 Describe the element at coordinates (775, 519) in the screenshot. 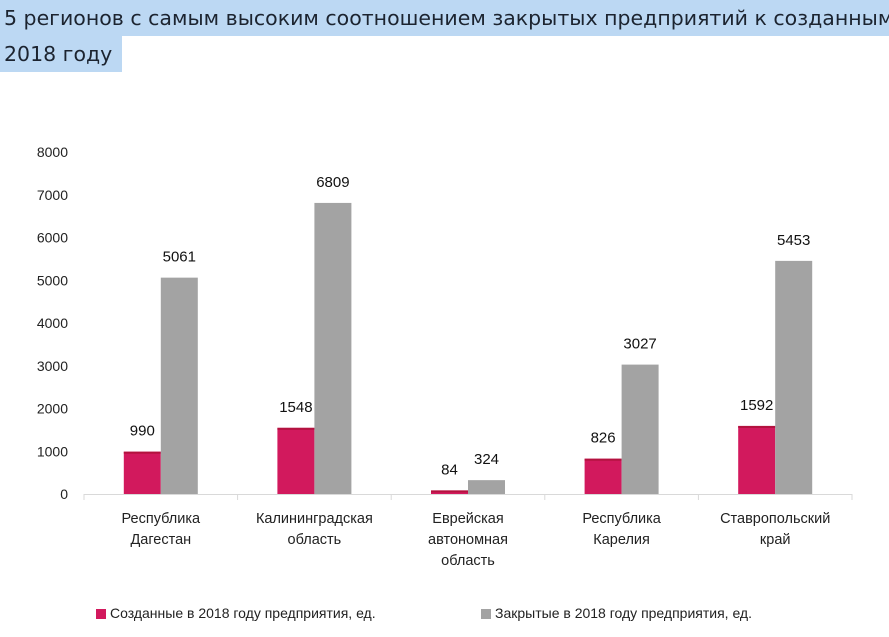

I see `category-label-4-line-0: Ставропольский` at that location.